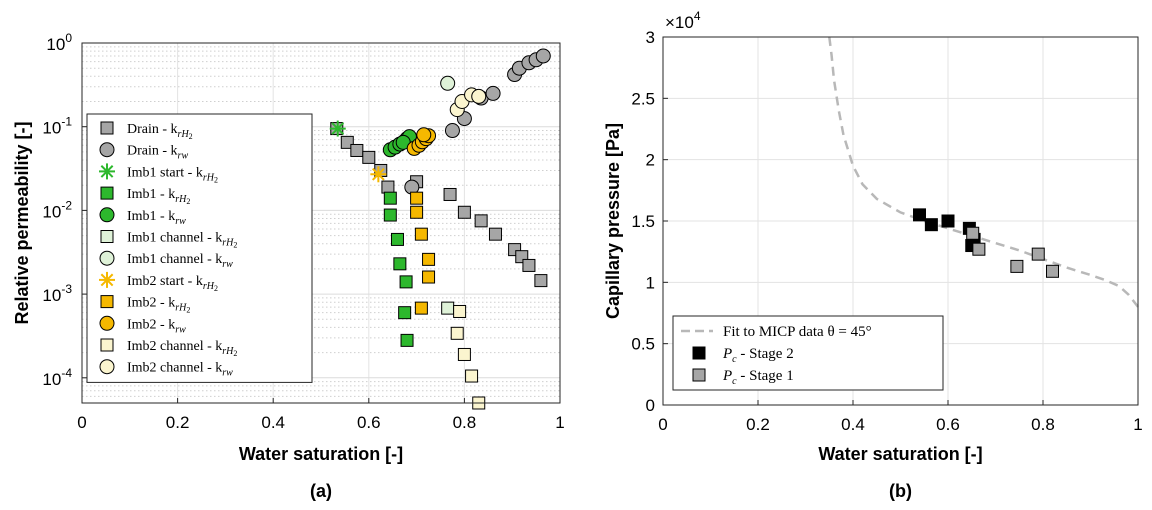 The image size is (1152, 510). I want to click on x-tick-label-b: 0.4, so click(853, 424).